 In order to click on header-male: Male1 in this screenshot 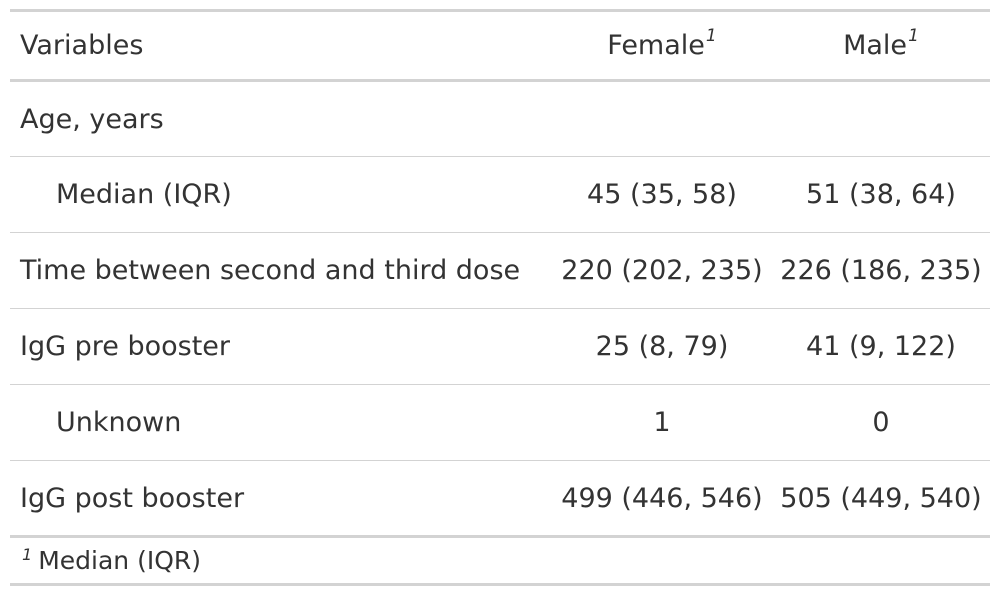, I will do `click(881, 46)`.